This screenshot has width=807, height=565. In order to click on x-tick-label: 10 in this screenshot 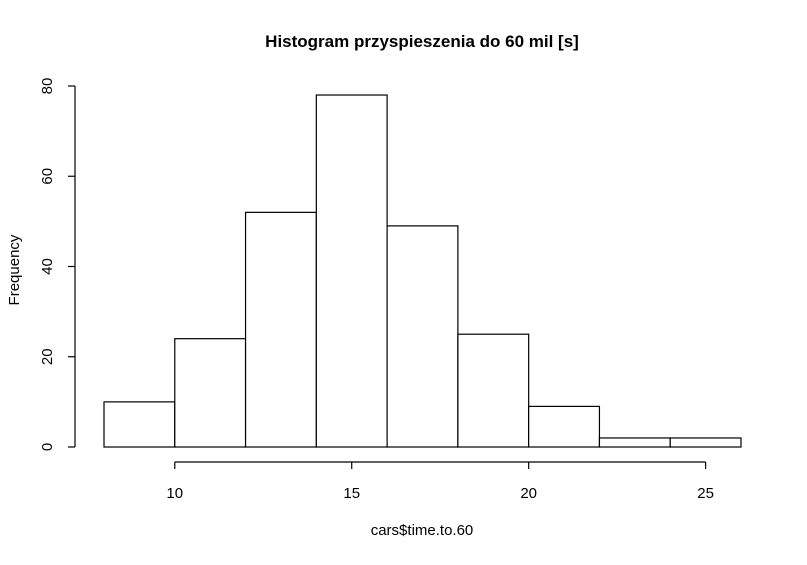, I will do `click(174, 493)`.